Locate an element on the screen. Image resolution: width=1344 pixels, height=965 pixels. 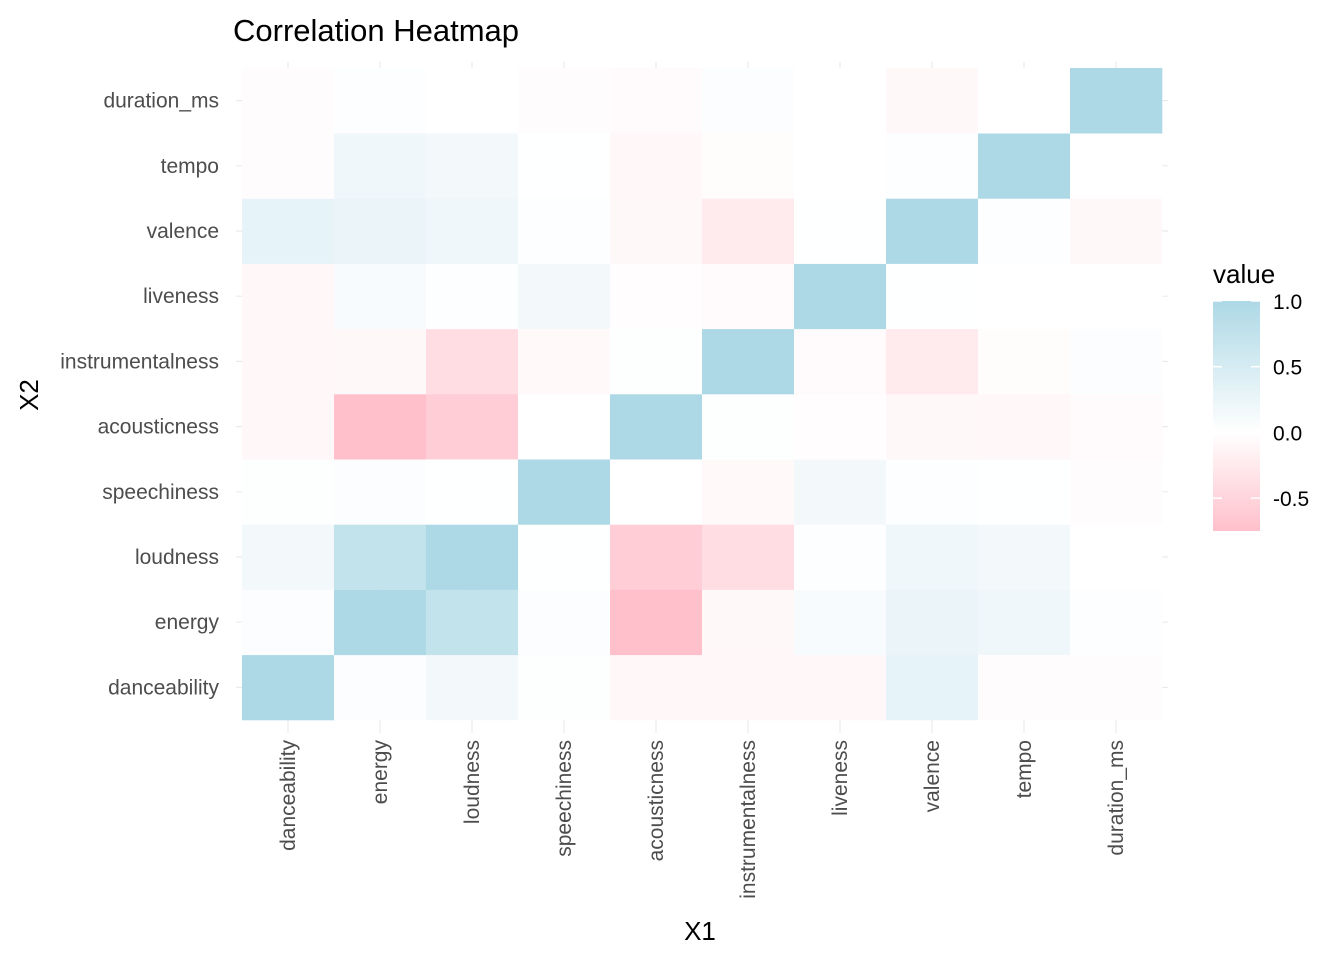
heatmap-cell-acousticness-instrumentalness is located at coordinates (656, 361).